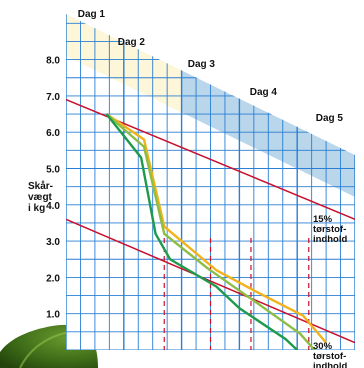  I want to click on y-axis-label: Skår-, so click(40, 186).